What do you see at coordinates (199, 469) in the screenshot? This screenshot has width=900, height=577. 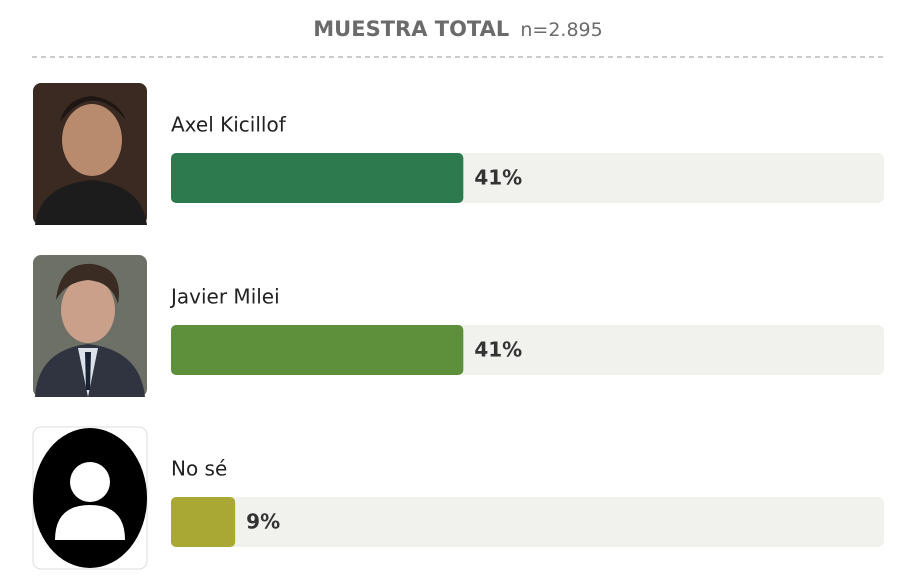 I see `candidate-name: No sé` at bounding box center [199, 469].